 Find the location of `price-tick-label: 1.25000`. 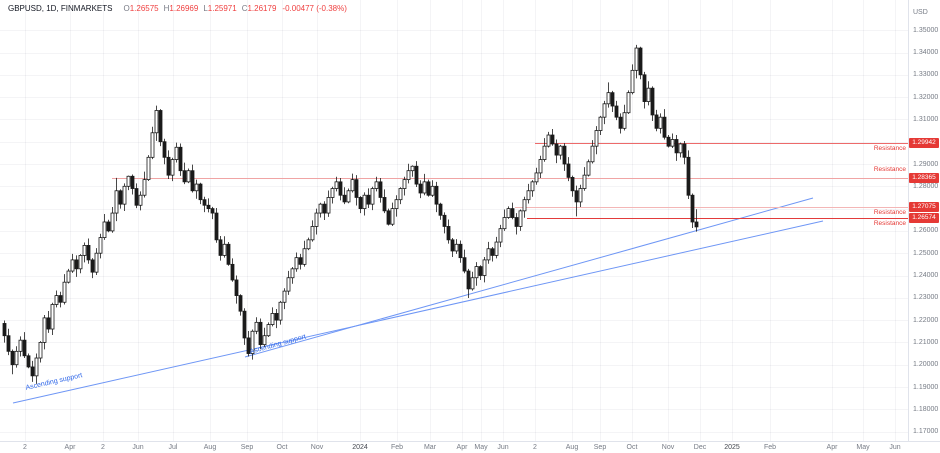

price-tick-label: 1.25000 is located at coordinates (926, 253).